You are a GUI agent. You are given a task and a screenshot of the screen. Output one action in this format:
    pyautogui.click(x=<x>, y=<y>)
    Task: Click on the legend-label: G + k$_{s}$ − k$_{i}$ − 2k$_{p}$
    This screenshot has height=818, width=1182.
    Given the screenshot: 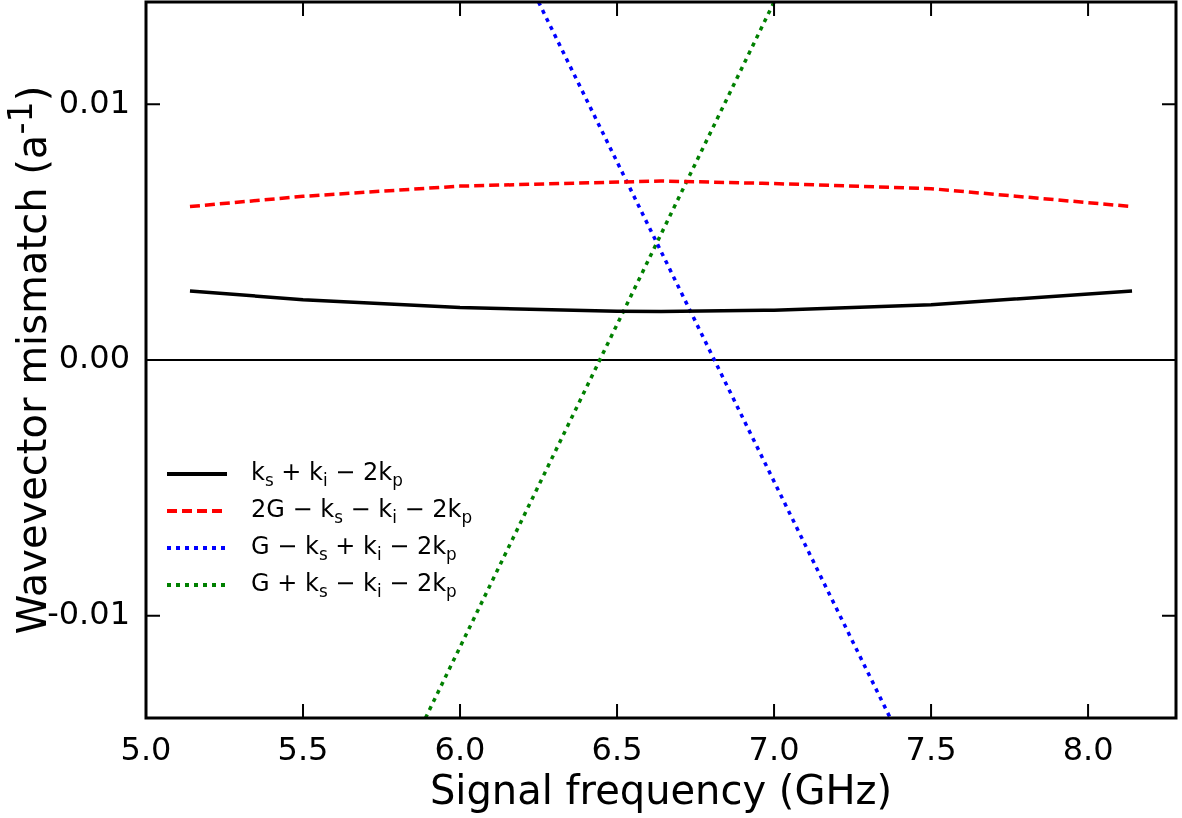 What is the action you would take?
    pyautogui.click(x=354, y=584)
    